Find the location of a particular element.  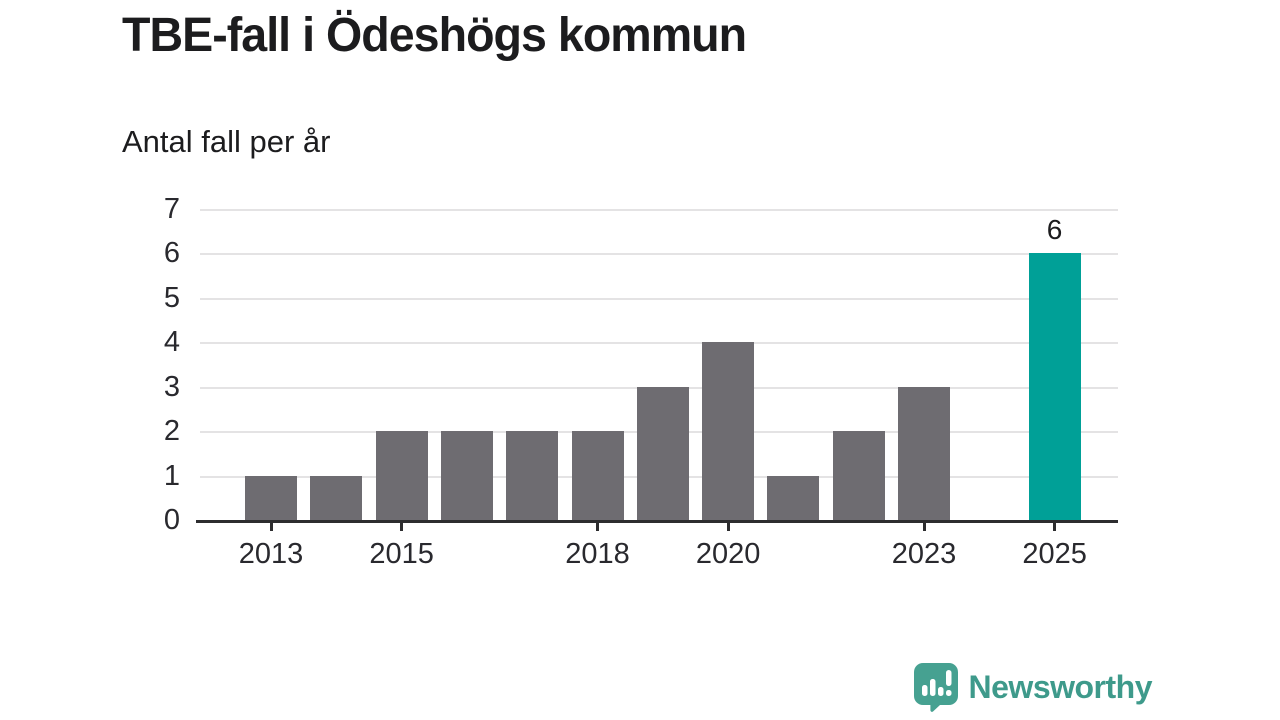

newsworthy-brand-name: Newsworthy is located at coordinates (1060, 686).